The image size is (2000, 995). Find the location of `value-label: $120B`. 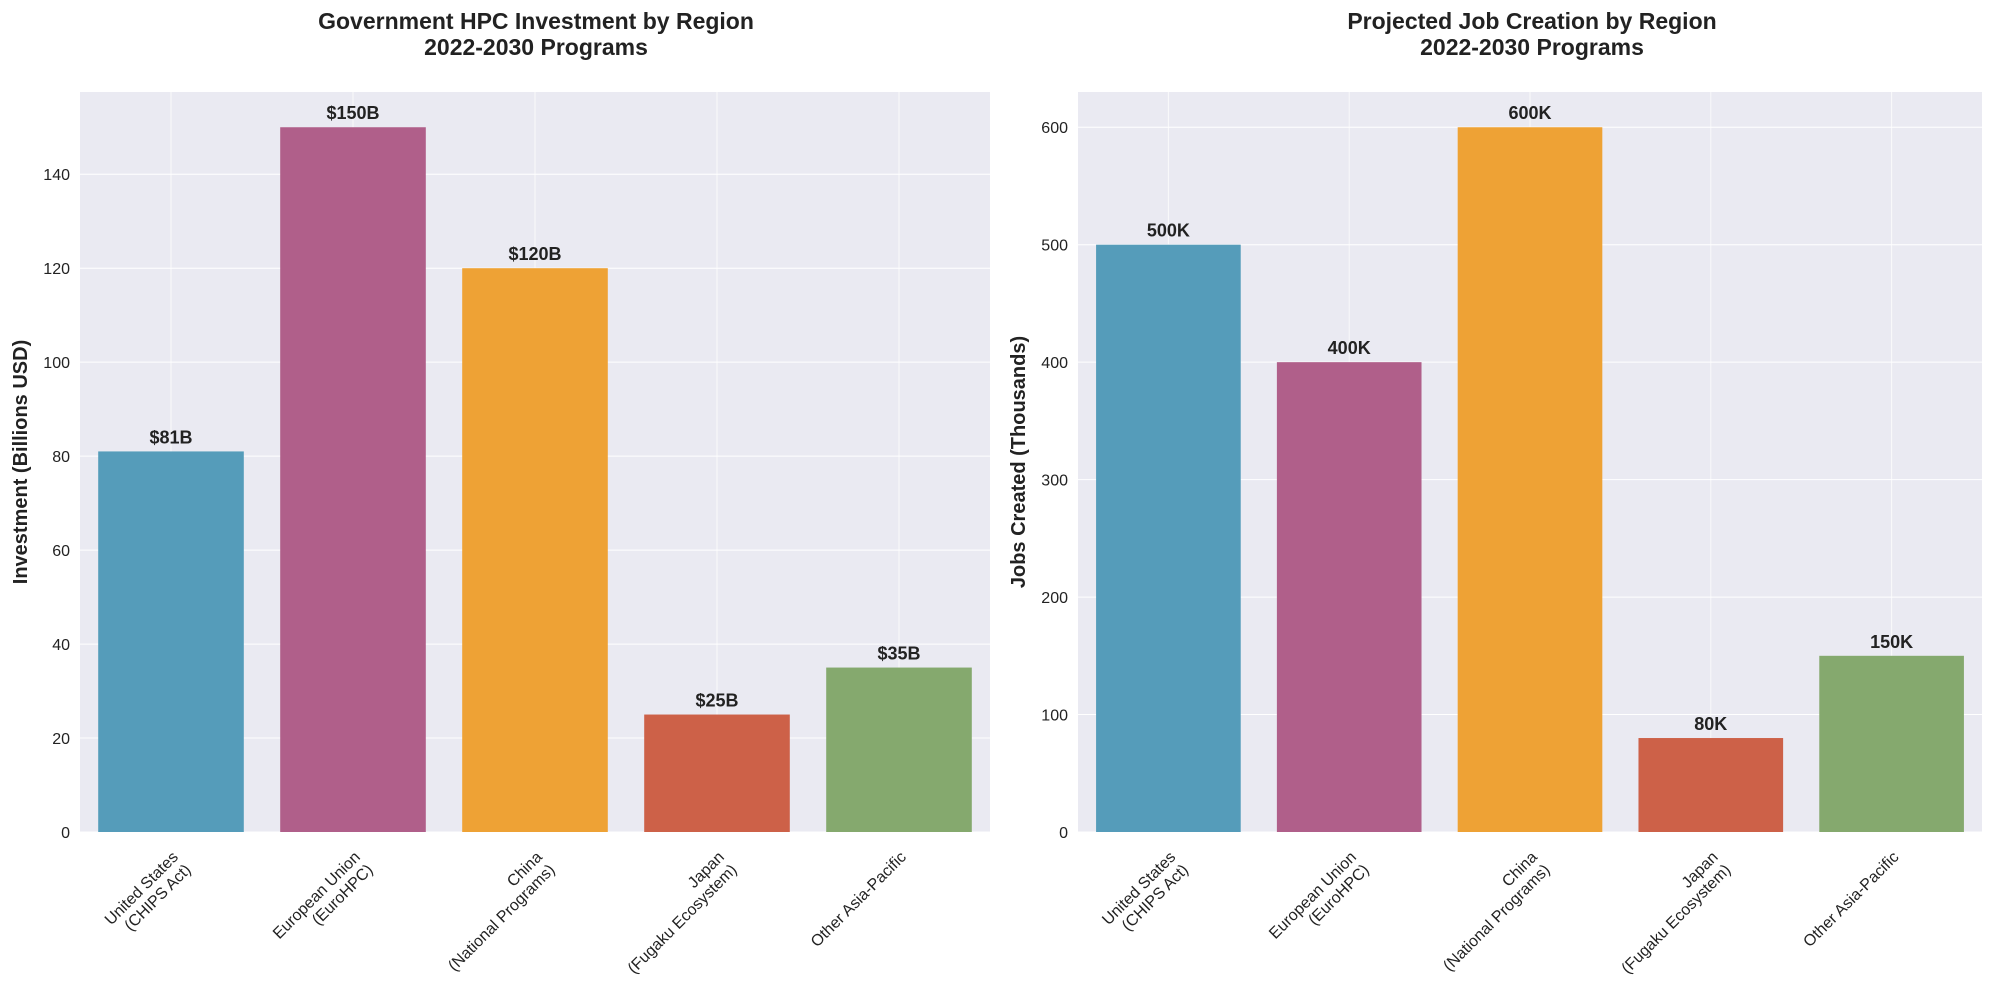

value-label: $120B is located at coordinates (534, 254).